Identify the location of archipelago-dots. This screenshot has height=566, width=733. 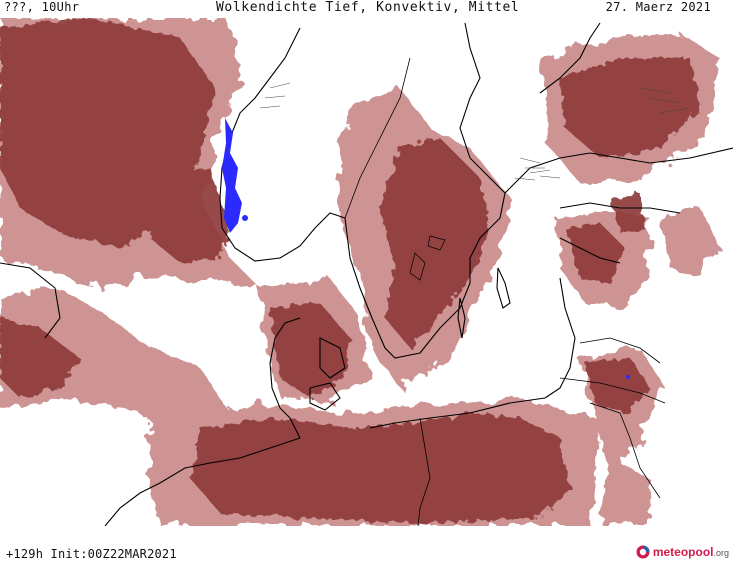
(475, 131).